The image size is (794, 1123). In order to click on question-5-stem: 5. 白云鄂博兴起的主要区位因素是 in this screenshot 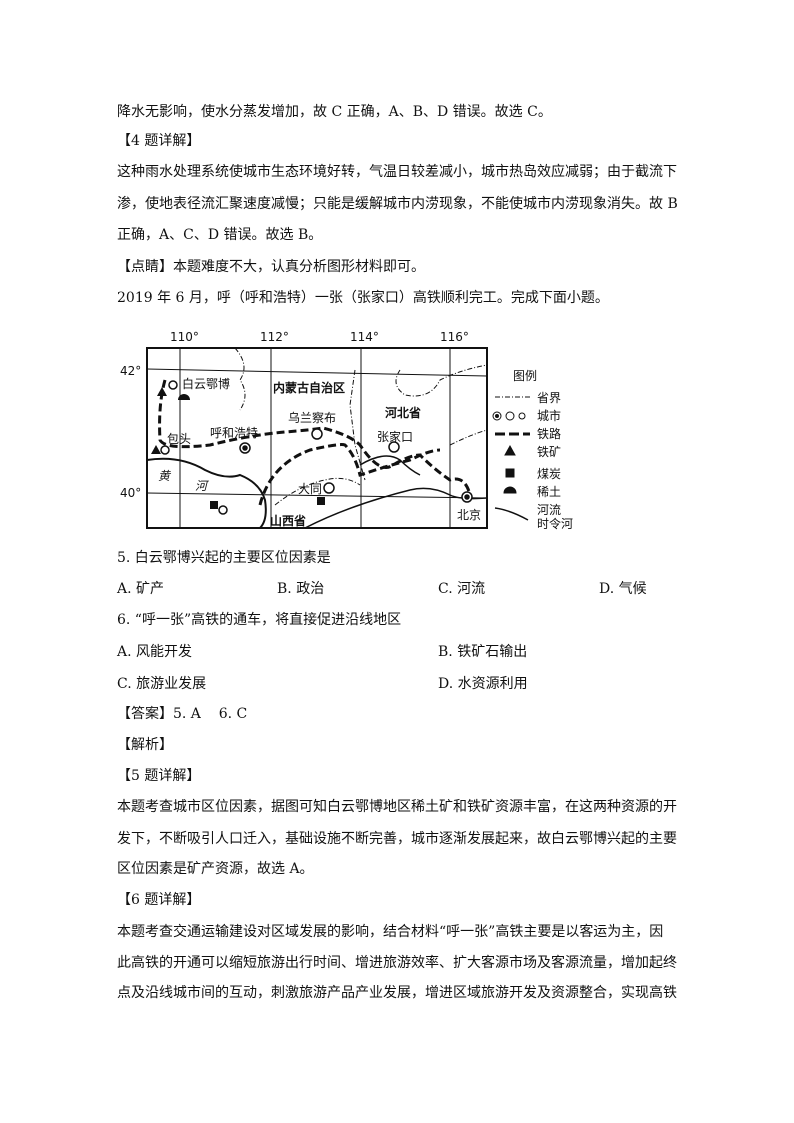, I will do `click(224, 558)`.